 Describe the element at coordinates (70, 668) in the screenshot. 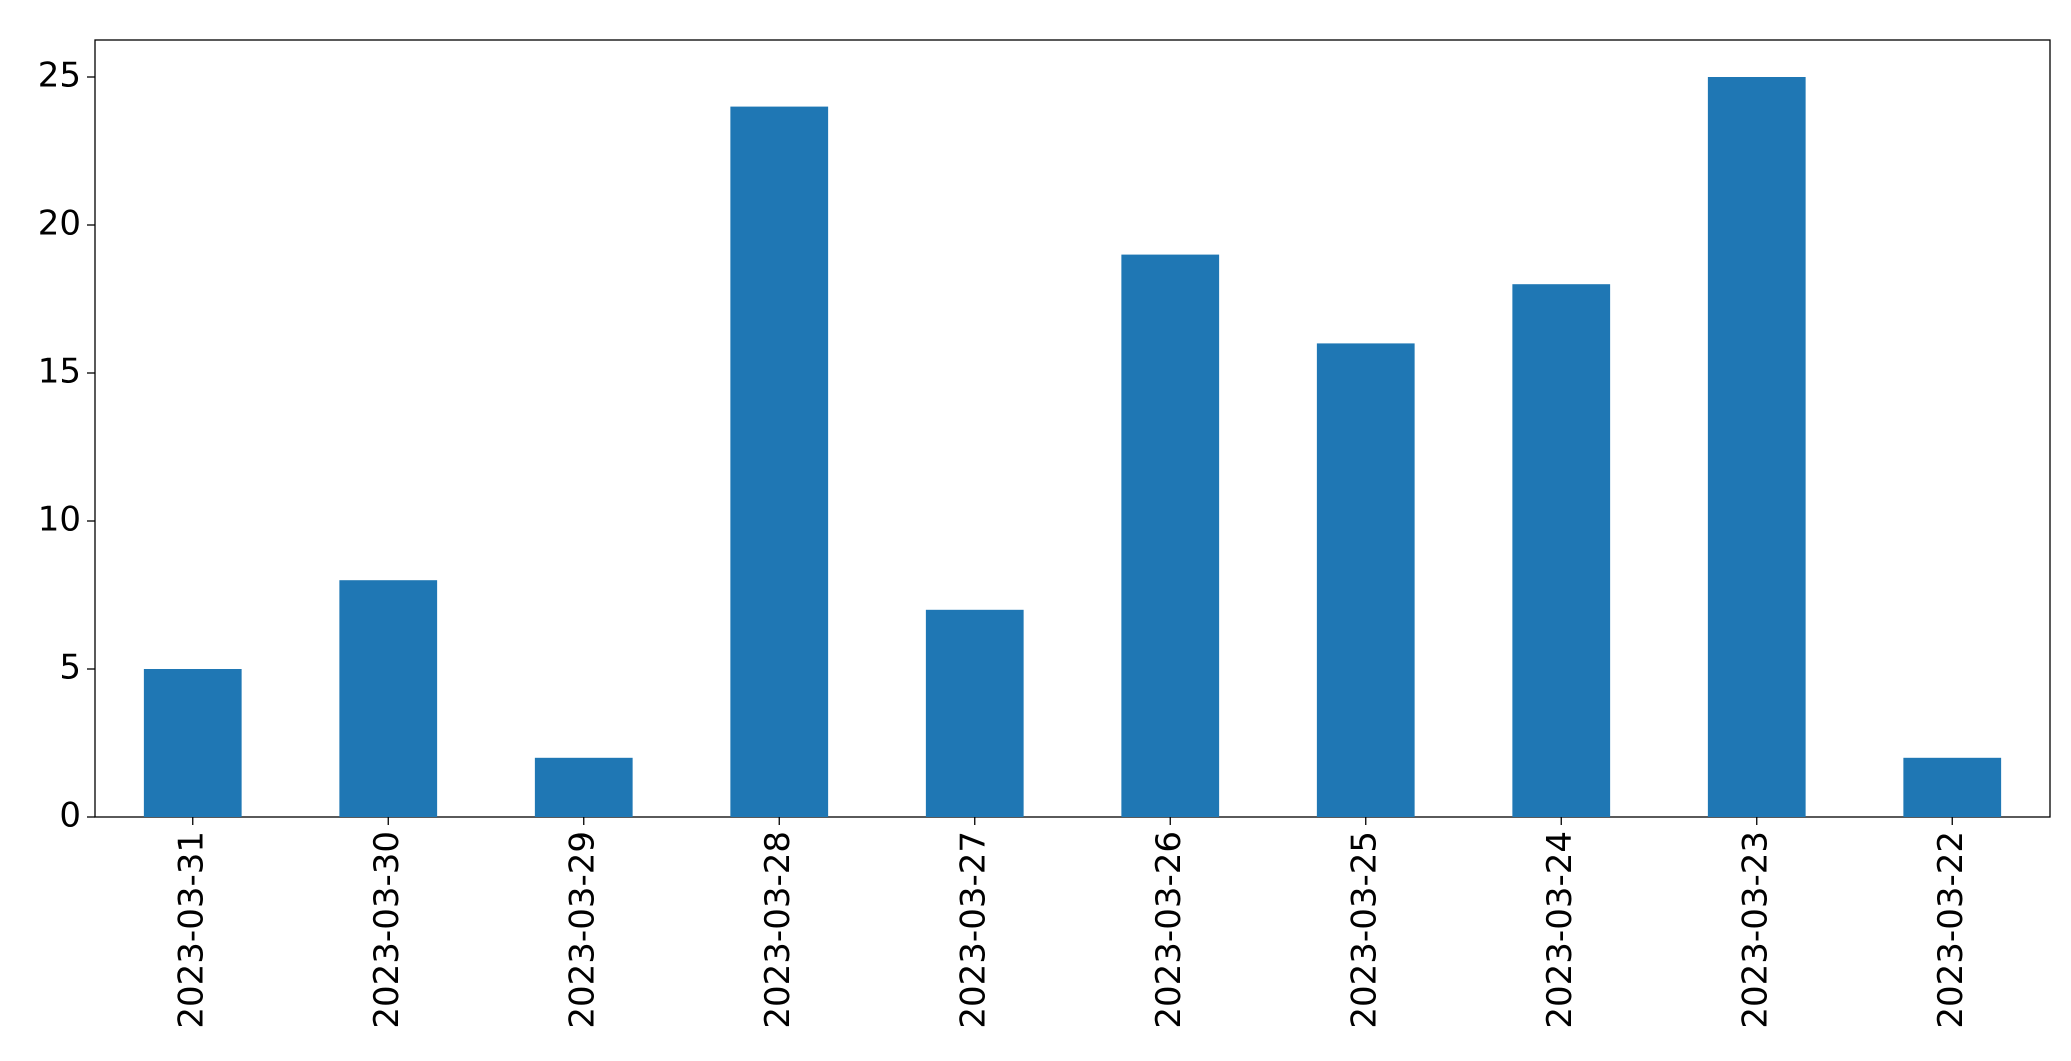

I see `y-tick-label: 5` at that location.